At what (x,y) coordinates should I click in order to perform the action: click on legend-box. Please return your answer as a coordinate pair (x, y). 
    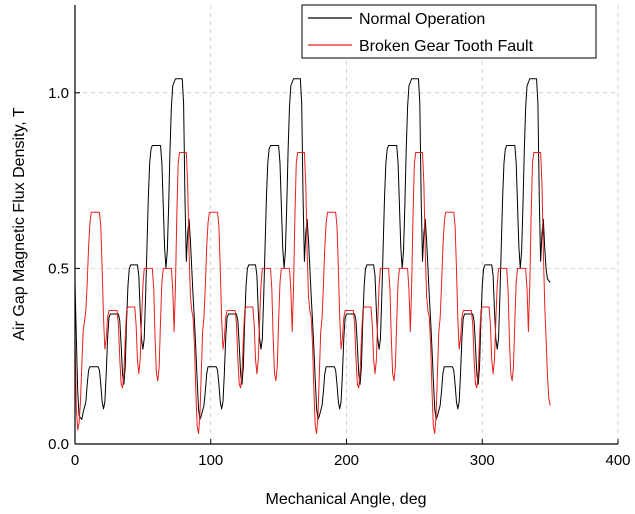
    Looking at the image, I should click on (449, 31).